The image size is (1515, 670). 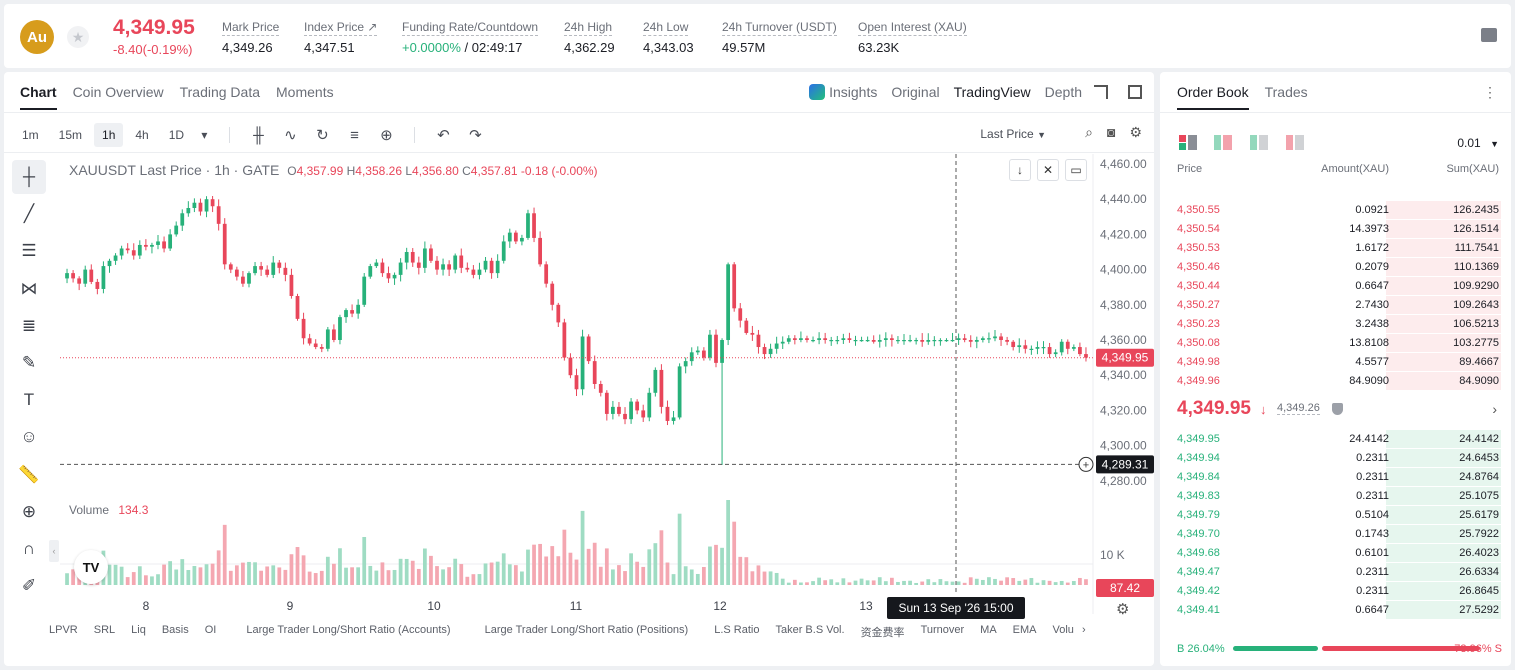 What do you see at coordinates (29, 325) in the screenshot?
I see `fib-tool-icon: ≣` at bounding box center [29, 325].